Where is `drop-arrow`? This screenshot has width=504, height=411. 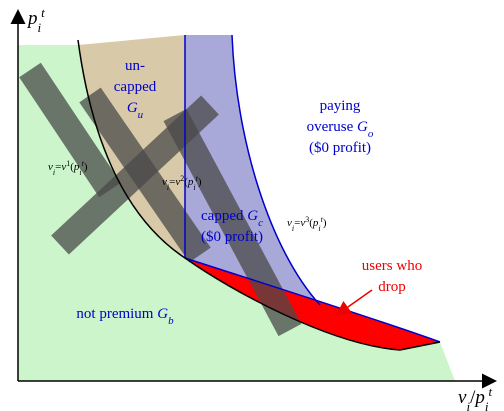
drop-arrow is located at coordinates (354, 302).